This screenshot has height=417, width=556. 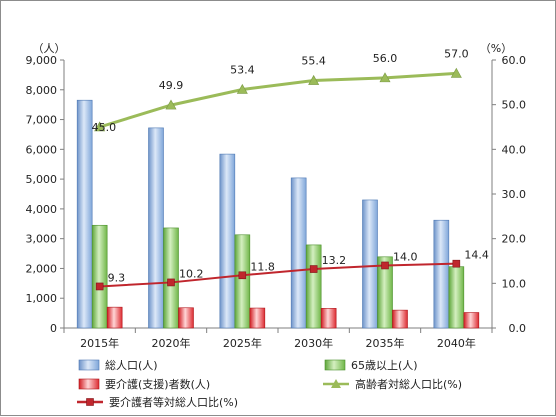 What do you see at coordinates (242, 343) in the screenshot?
I see `category-label: 2025年` at bounding box center [242, 343].